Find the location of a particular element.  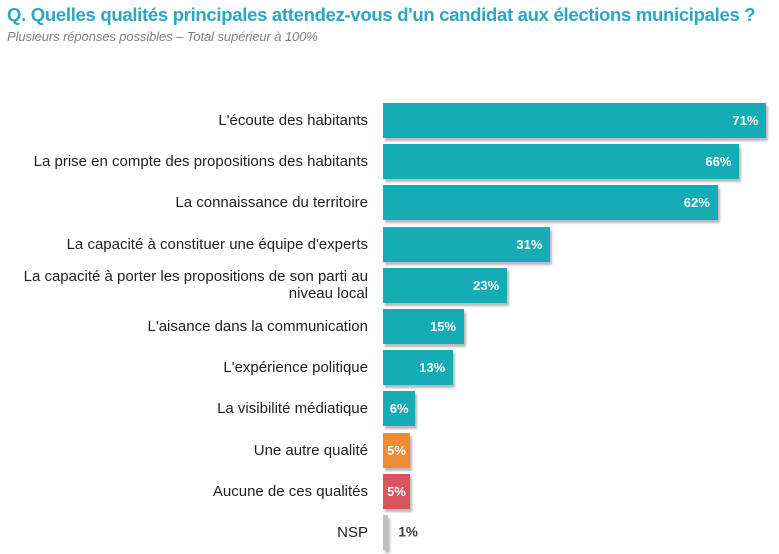

bar-track: 62% is located at coordinates (581, 203).